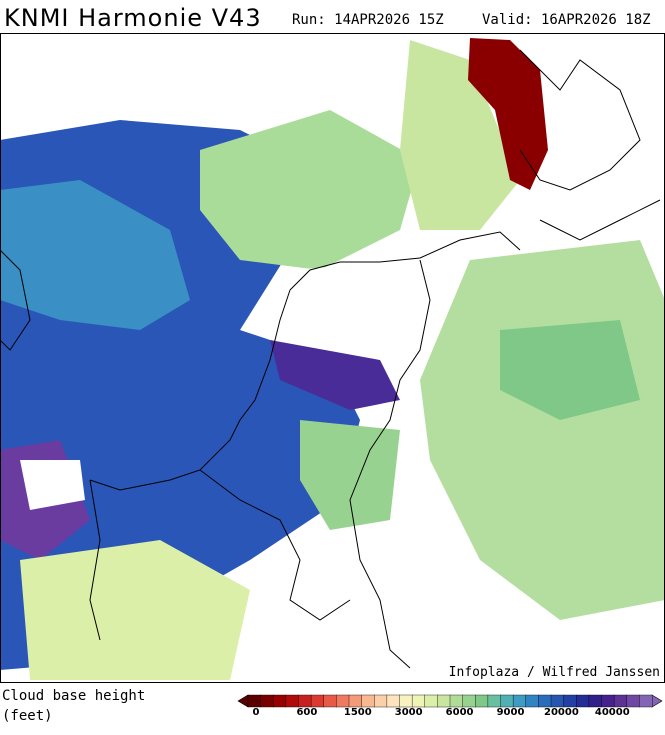  I want to click on run-time: Run: 14APR2026 15Z, so click(368, 20).